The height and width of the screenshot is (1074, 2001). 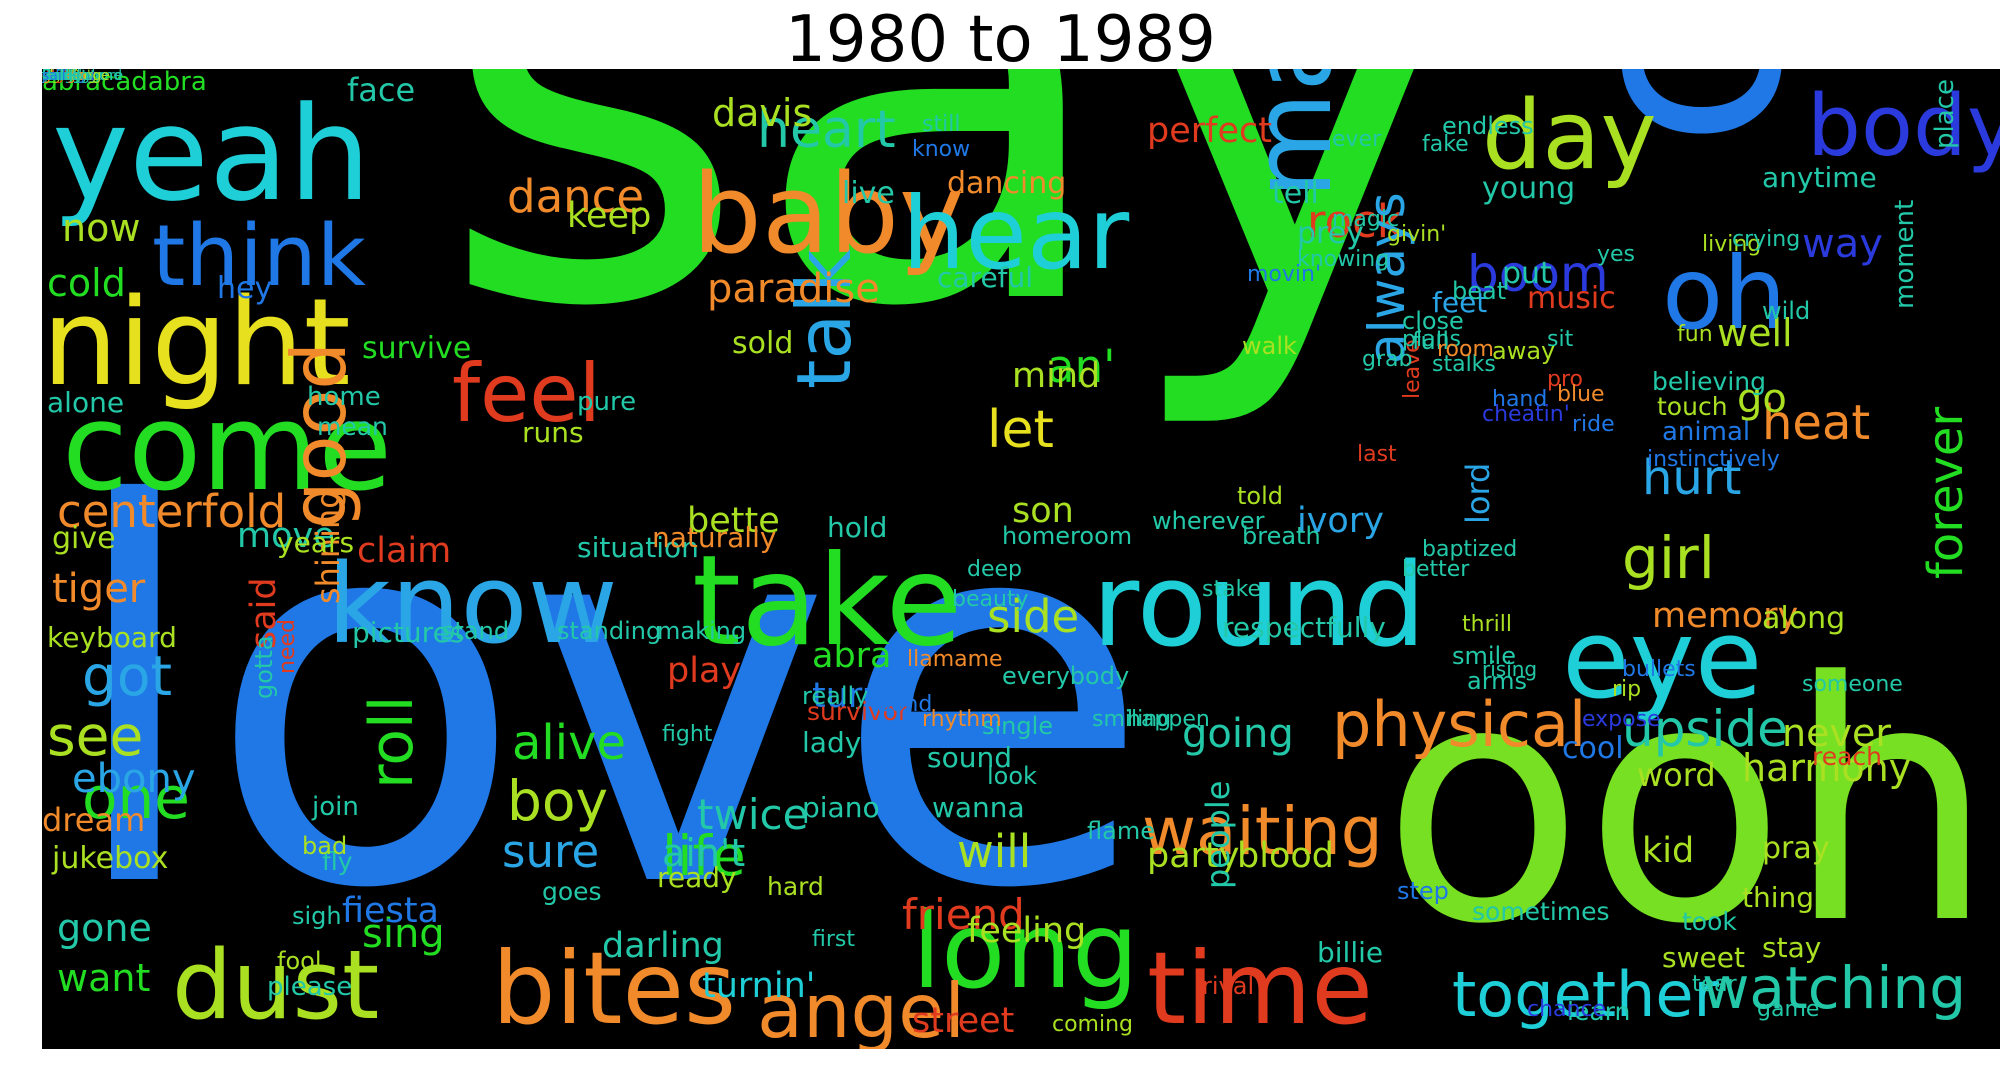 What do you see at coordinates (112, 637) in the screenshot?
I see `cloud-word: keyboard` at bounding box center [112, 637].